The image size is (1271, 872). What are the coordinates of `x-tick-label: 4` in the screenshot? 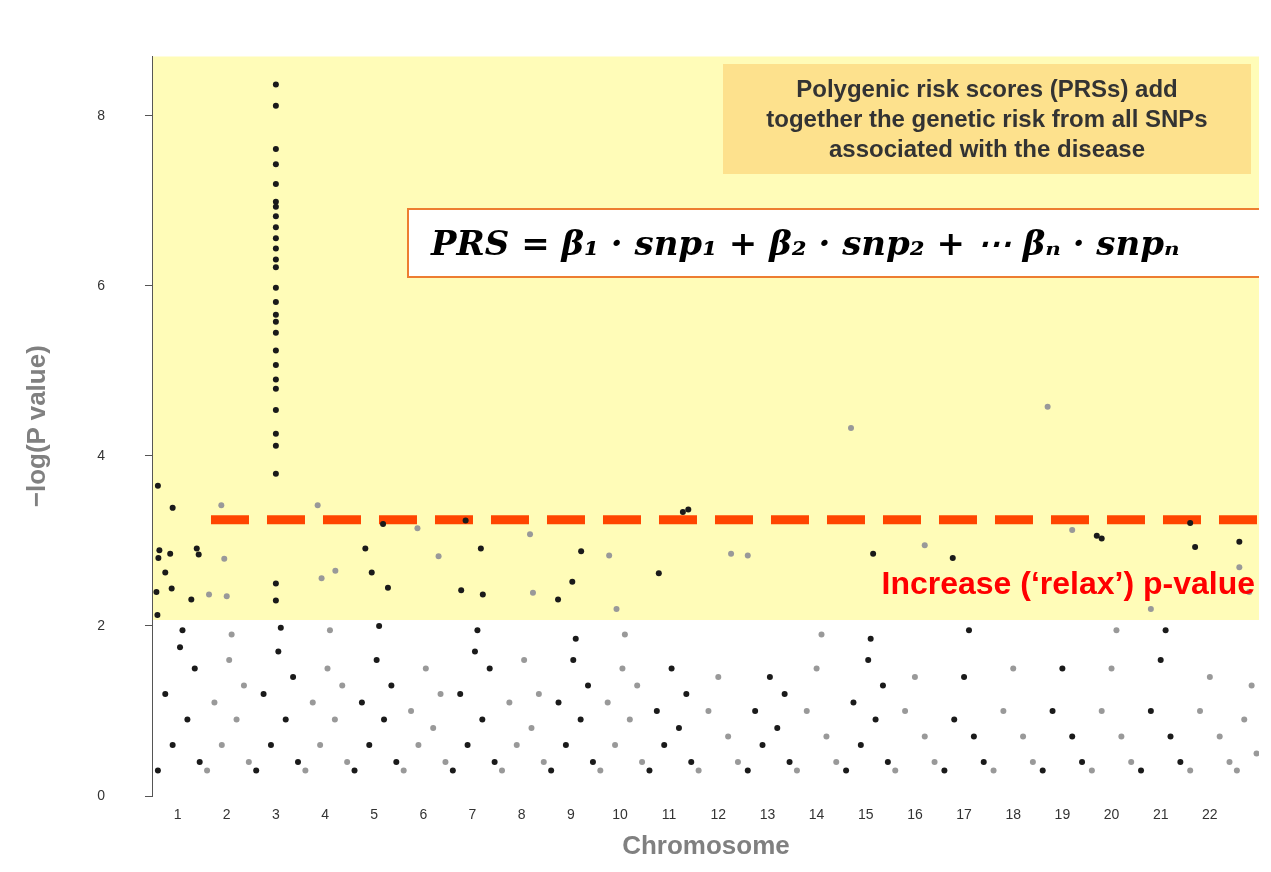 It's located at (325, 814).